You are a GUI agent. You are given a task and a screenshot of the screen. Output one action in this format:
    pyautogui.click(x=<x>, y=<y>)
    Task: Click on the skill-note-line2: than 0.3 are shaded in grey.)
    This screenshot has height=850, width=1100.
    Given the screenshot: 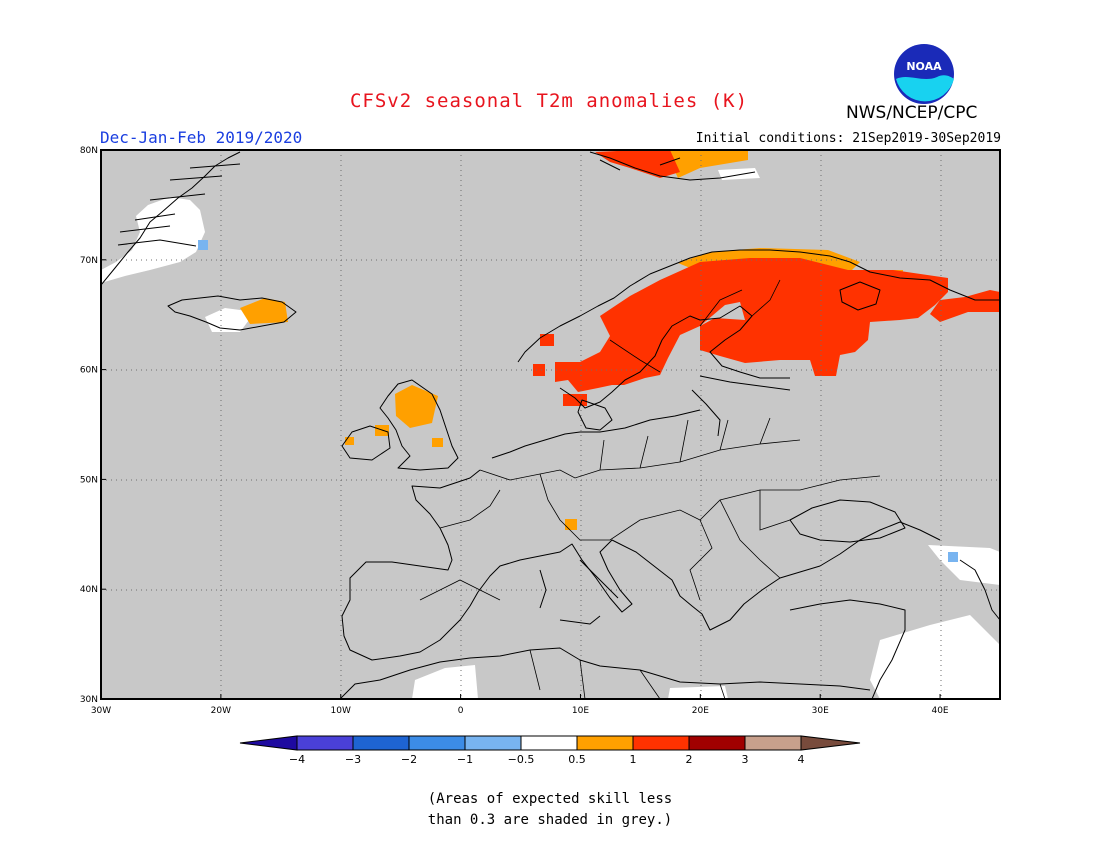 What is the action you would take?
    pyautogui.click(x=550, y=820)
    